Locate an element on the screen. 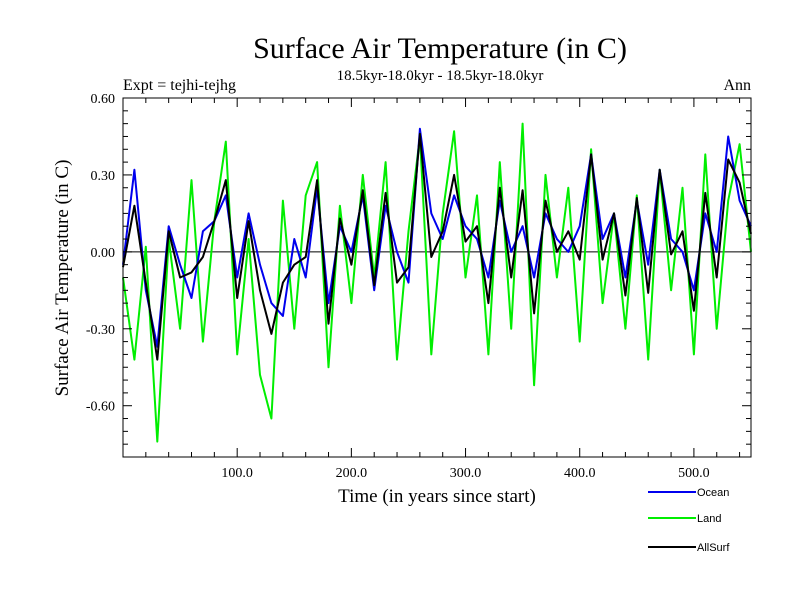 The width and height of the screenshot is (800, 600). y-tick-label: 0.30 is located at coordinates (103, 176).